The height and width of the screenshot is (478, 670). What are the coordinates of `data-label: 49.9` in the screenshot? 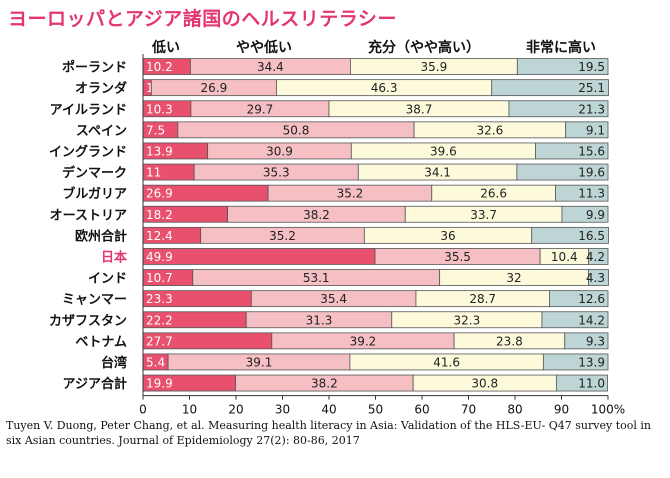 It's located at (159, 257).